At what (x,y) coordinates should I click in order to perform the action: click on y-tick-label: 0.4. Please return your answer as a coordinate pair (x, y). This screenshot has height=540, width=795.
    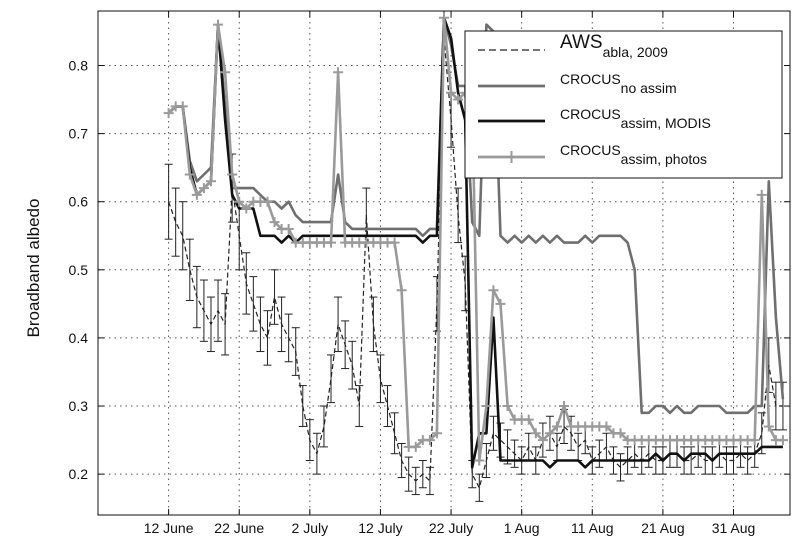
    Looking at the image, I should click on (79, 338).